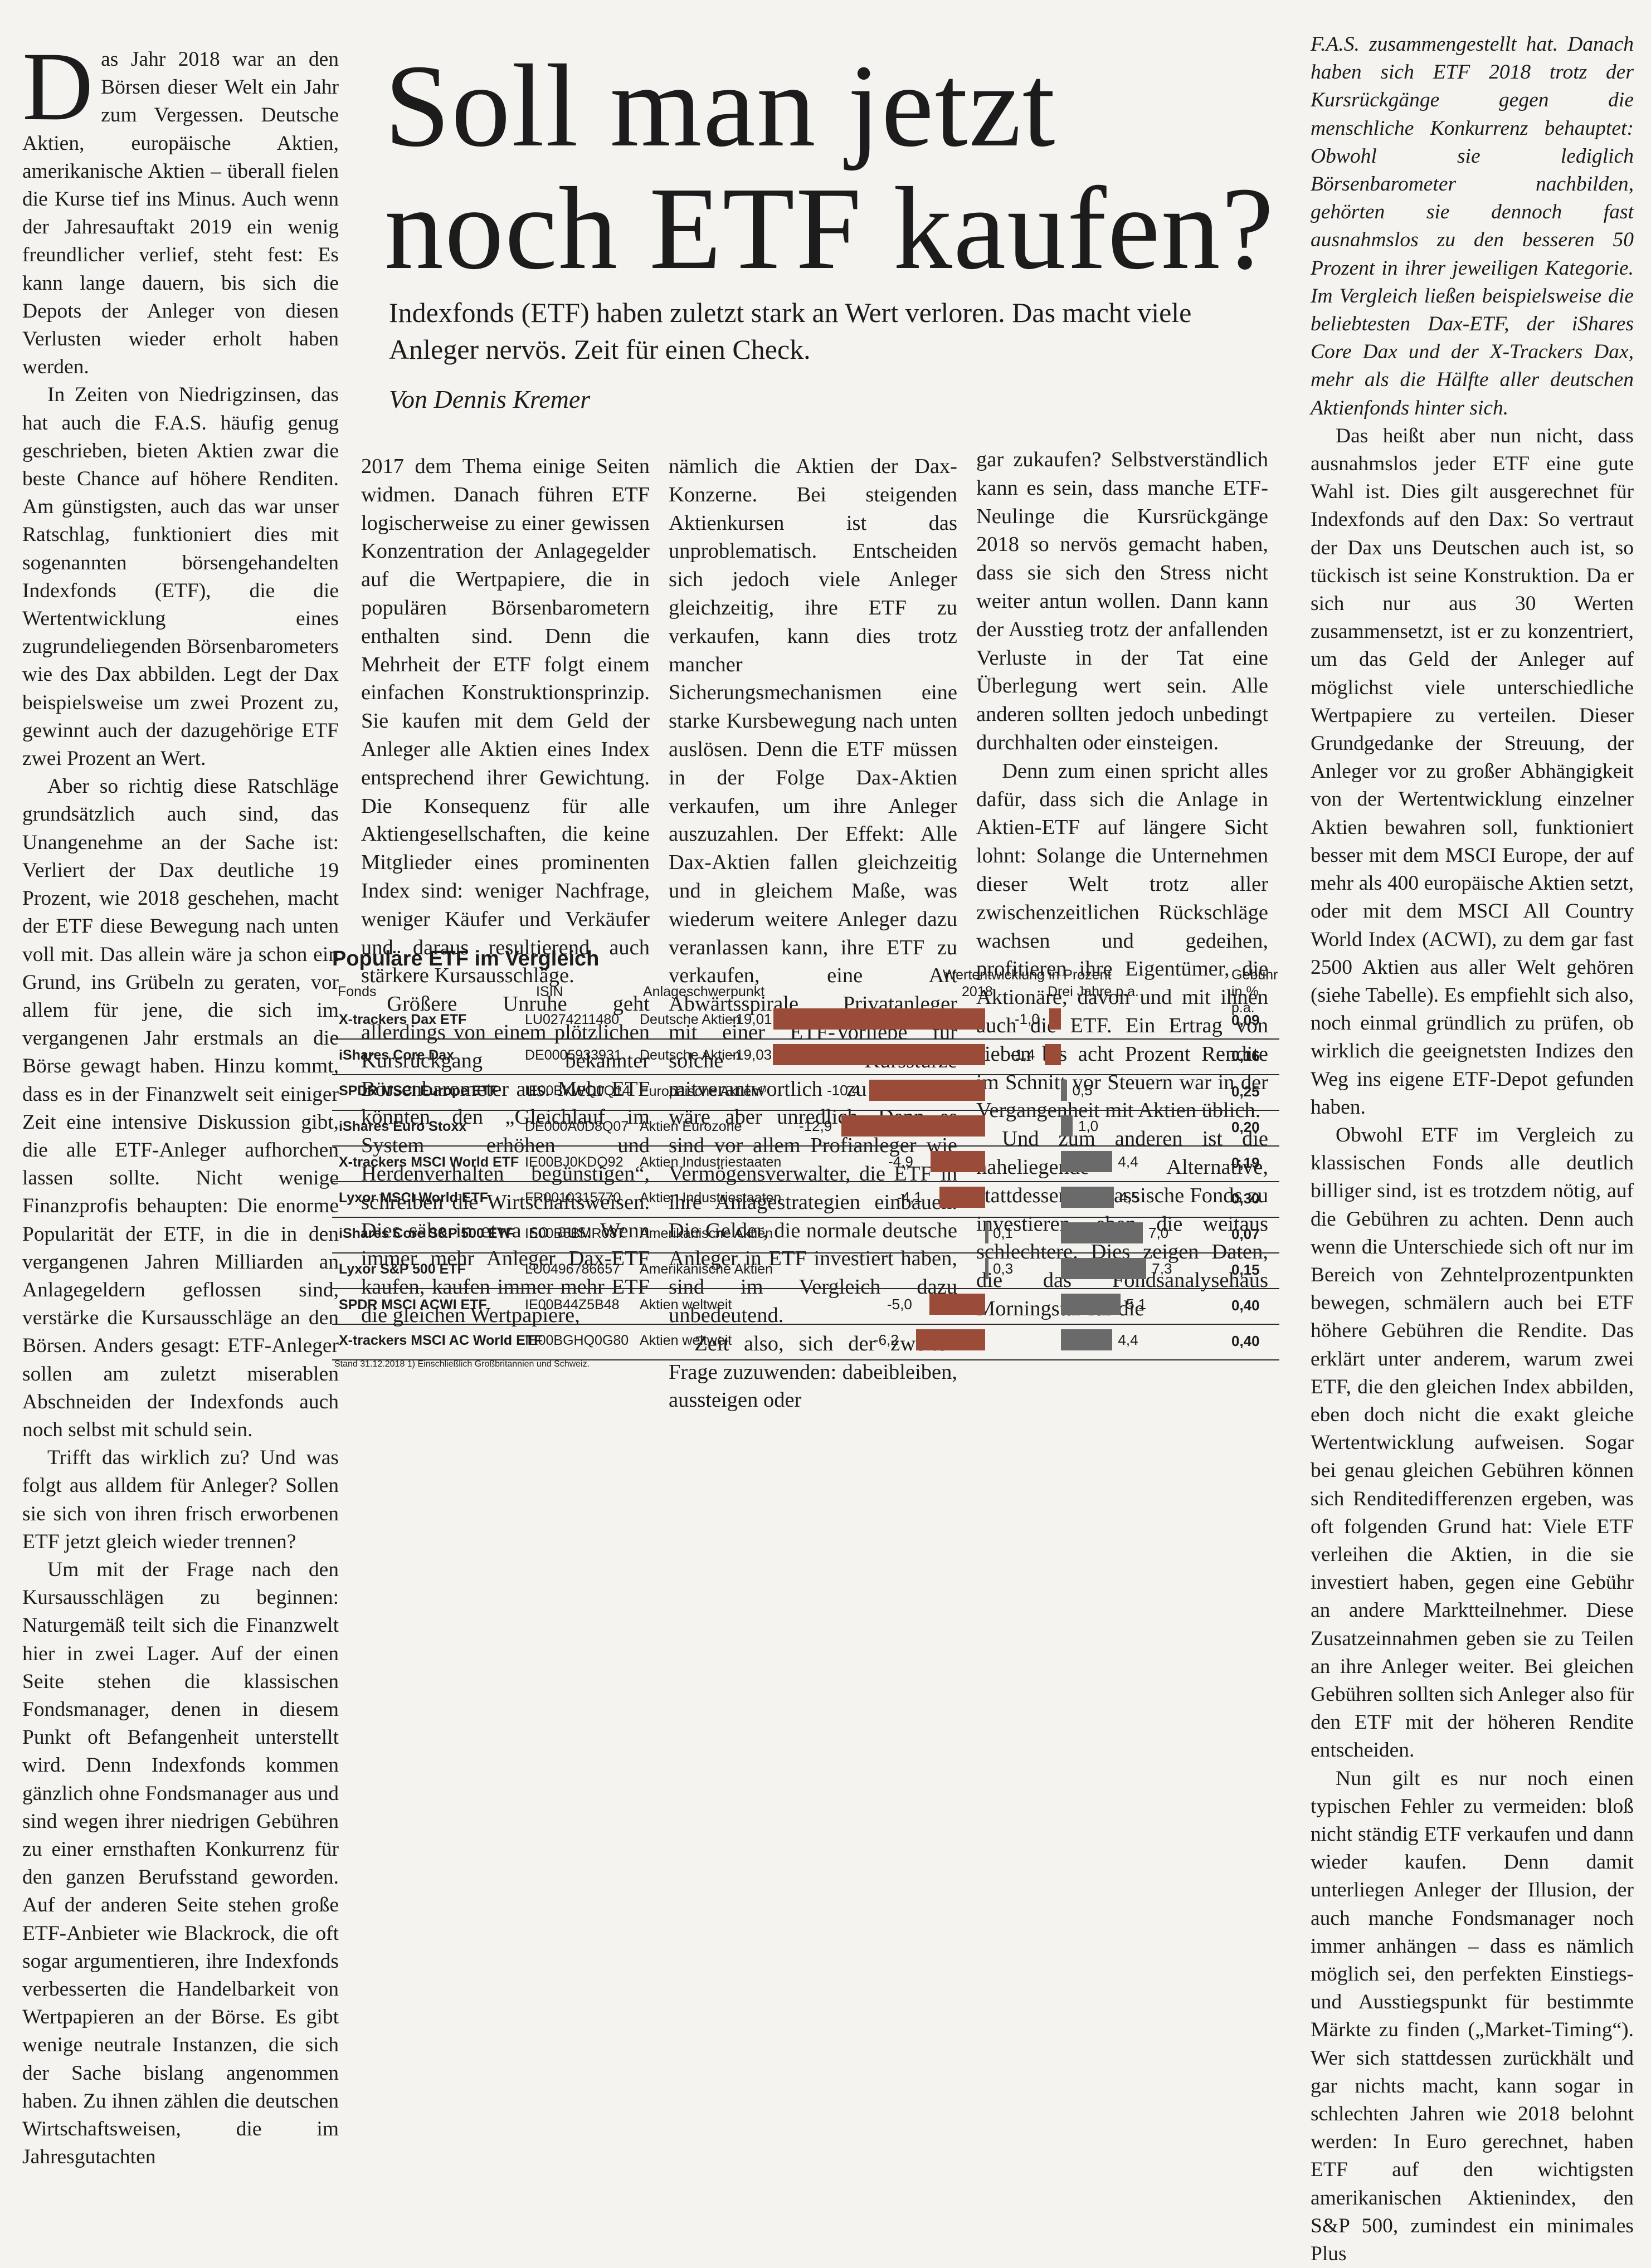 Image resolution: width=1651 pixels, height=2268 pixels. Describe the element at coordinates (573, 1198) in the screenshot. I see `isin-cell: FR0010315770` at that location.